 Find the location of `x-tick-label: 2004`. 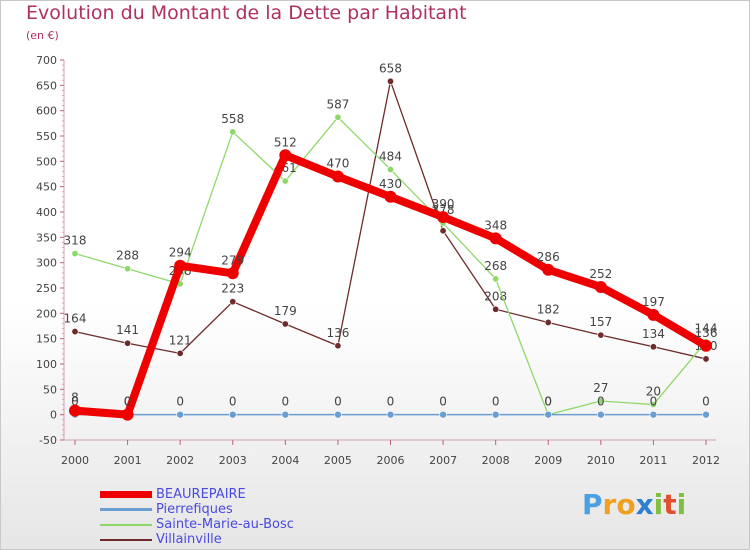

x-tick-label: 2004 is located at coordinates (285, 460).